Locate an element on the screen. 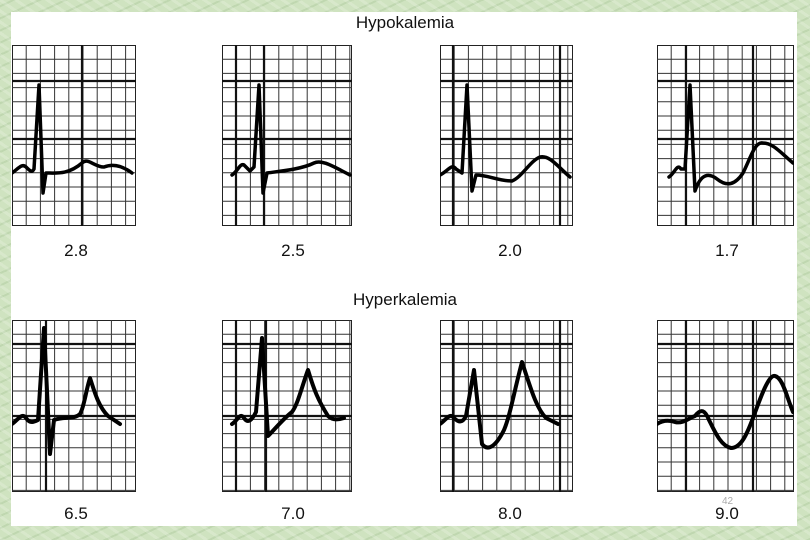  potassium-value-label: 2.0 is located at coordinates (510, 250).